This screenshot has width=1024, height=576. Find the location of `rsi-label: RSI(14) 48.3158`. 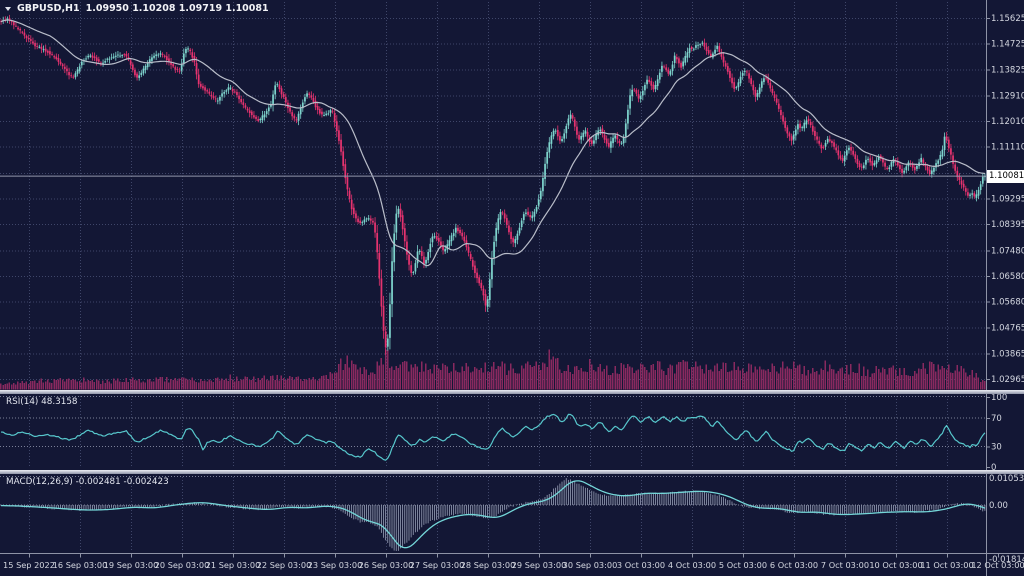

rsi-label: RSI(14) 48.3158 is located at coordinates (42, 402).